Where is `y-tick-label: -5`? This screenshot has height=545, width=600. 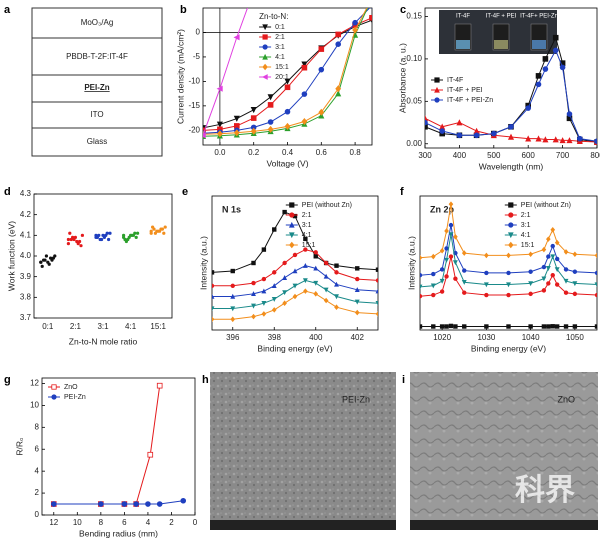 y-tick-label: -5 is located at coordinates (197, 56).